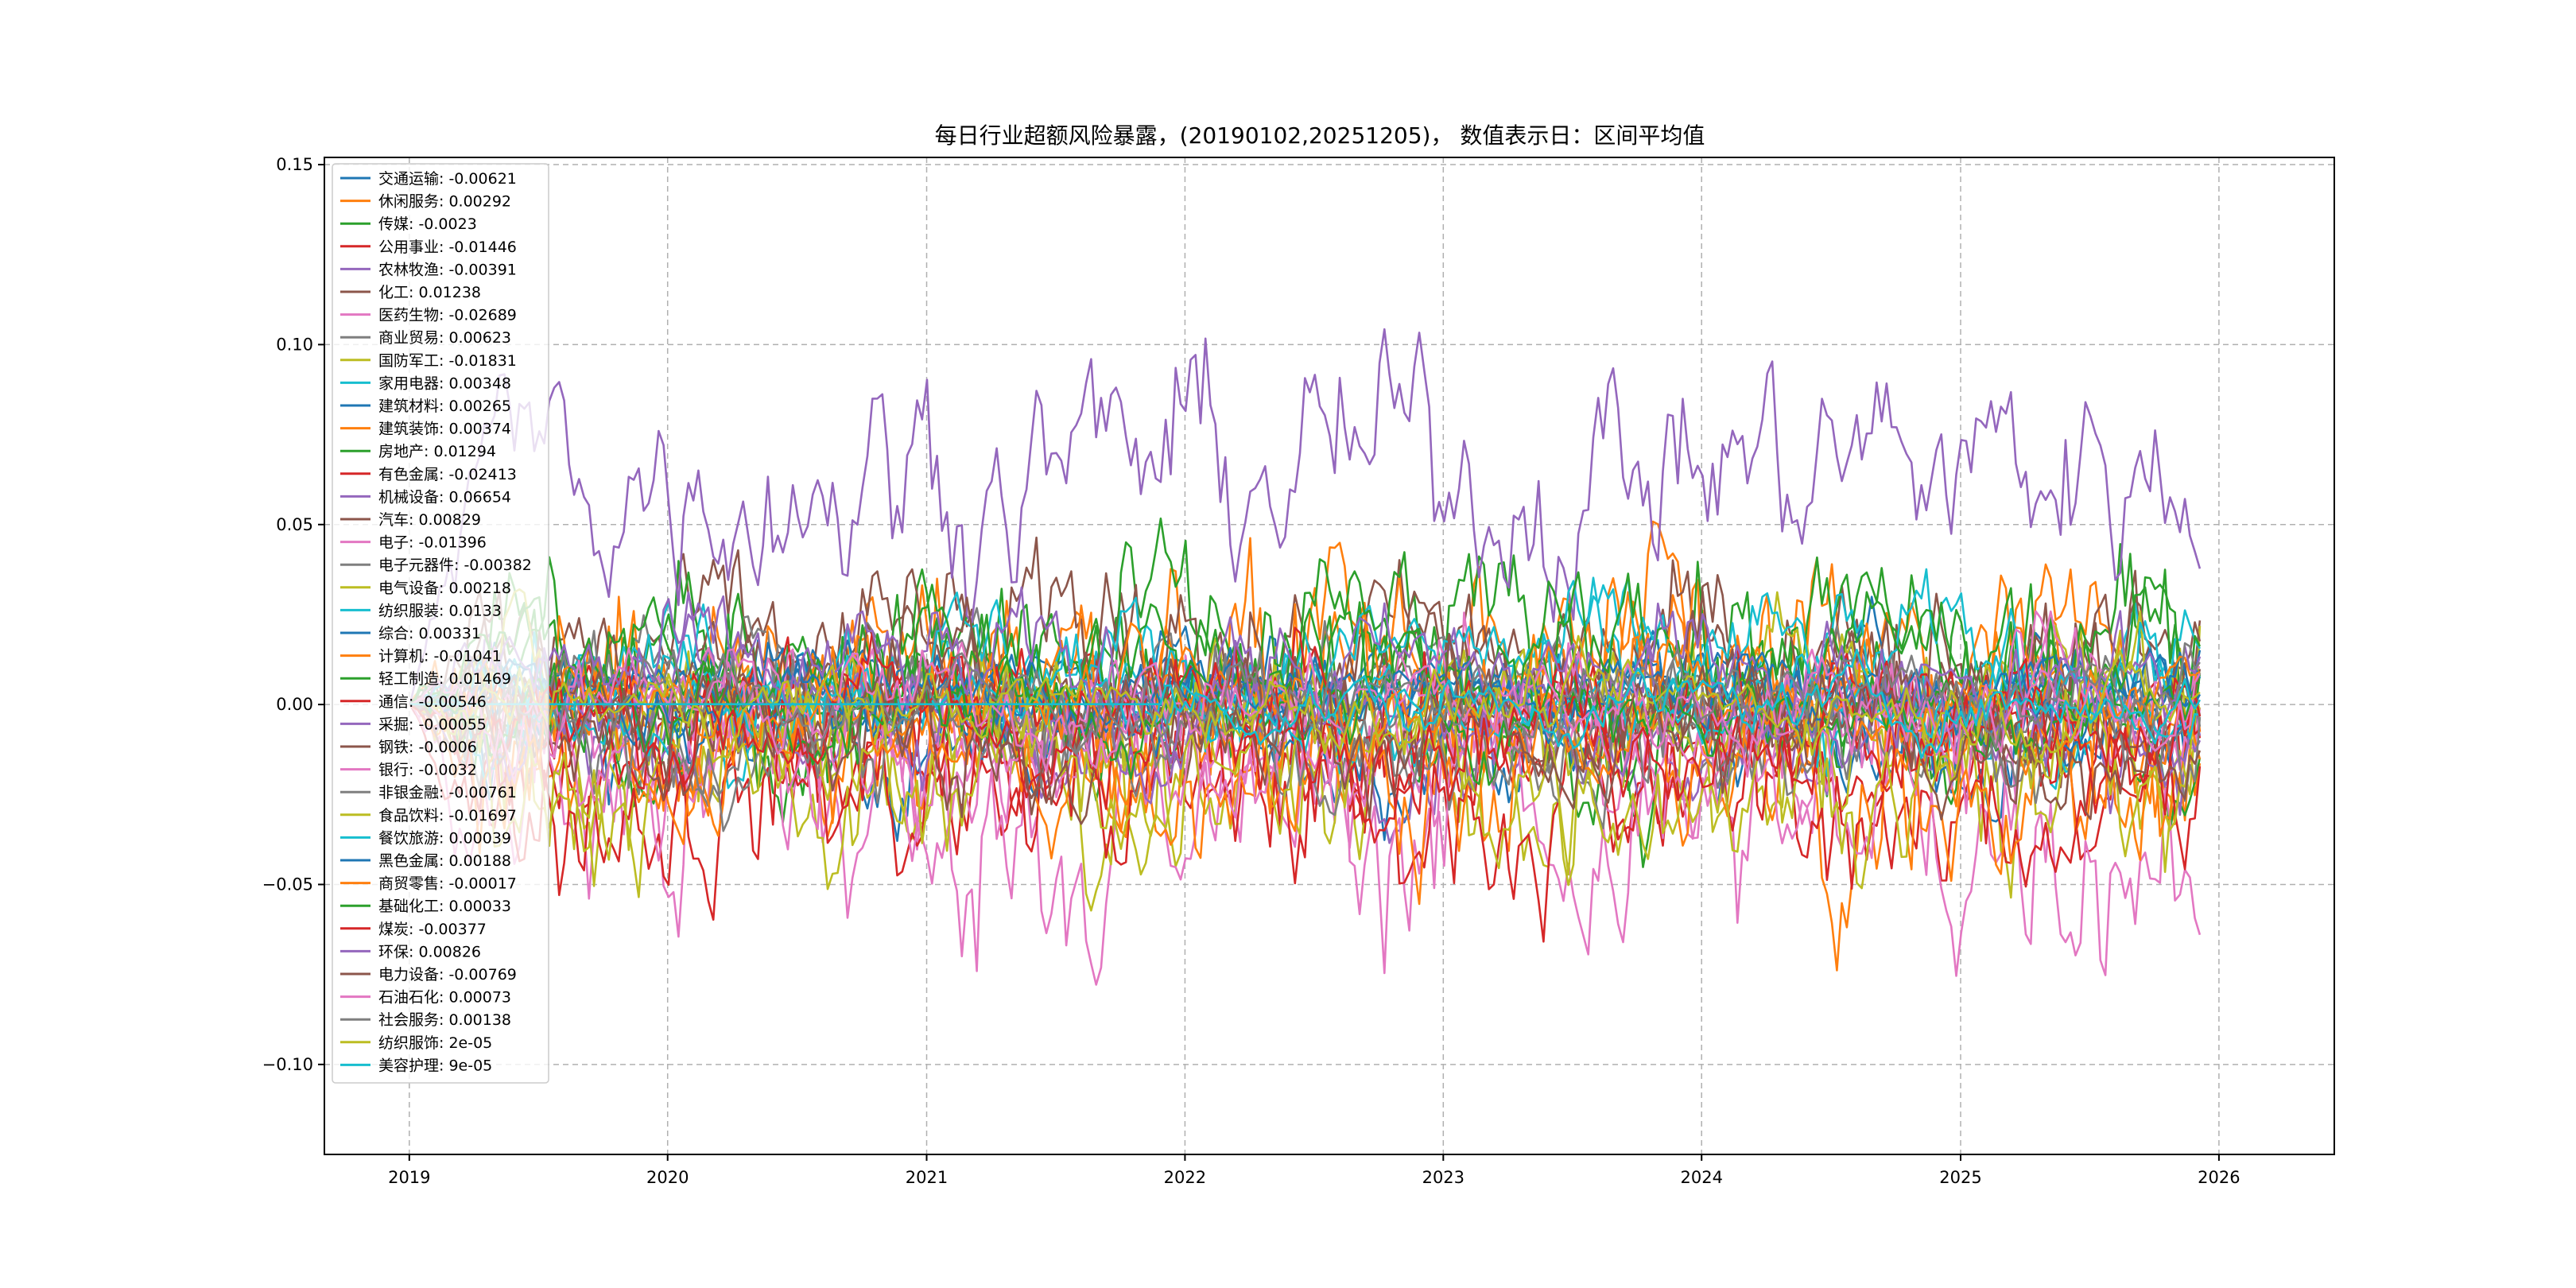 The height and width of the screenshot is (1288, 2576). Describe the element at coordinates (435, 1043) in the screenshot. I see `legend-label: 纺织服饰: 2e-05` at that location.